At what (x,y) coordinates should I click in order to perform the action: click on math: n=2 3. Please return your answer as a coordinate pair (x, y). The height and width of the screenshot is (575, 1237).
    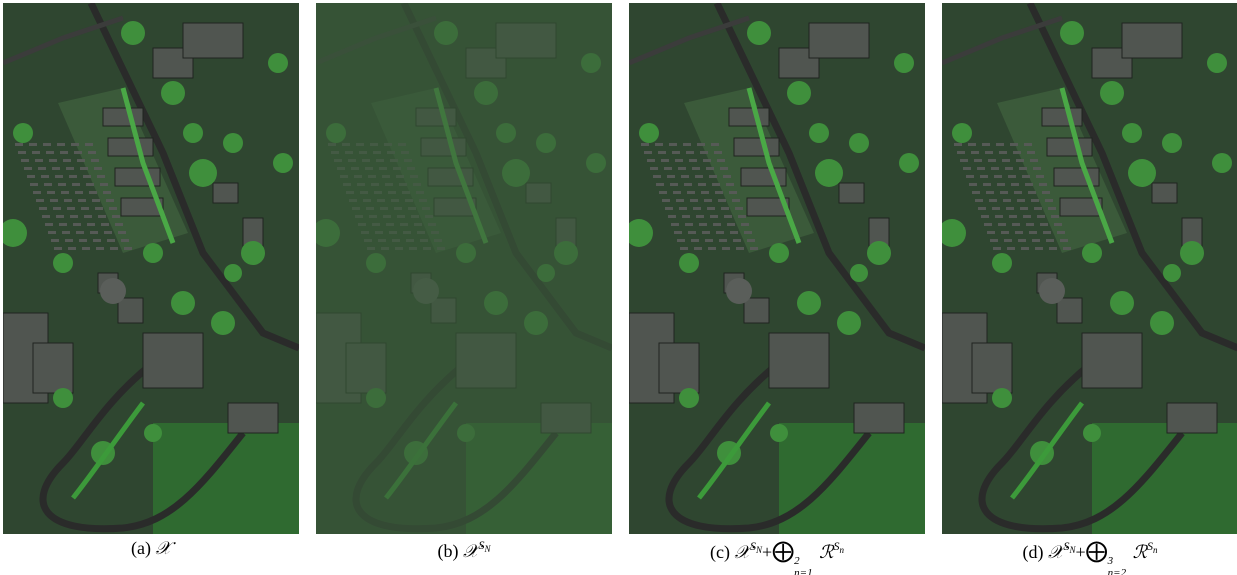
    Looking at the image, I should click on (1117, 565).